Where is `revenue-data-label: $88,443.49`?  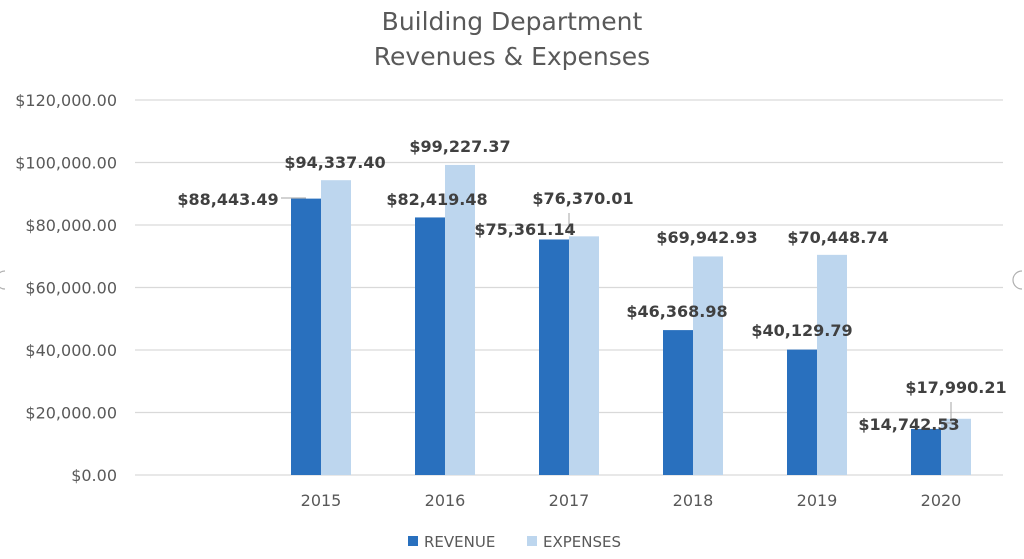
revenue-data-label: $88,443.49 is located at coordinates (227, 199).